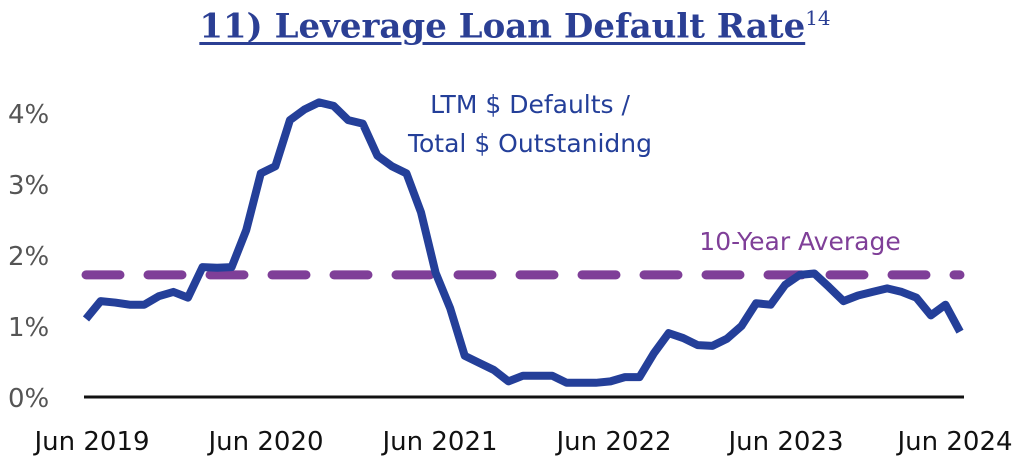 The height and width of the screenshot is (471, 1030). What do you see at coordinates (28, 399) in the screenshot?
I see `y-tick-label: 0%` at bounding box center [28, 399].